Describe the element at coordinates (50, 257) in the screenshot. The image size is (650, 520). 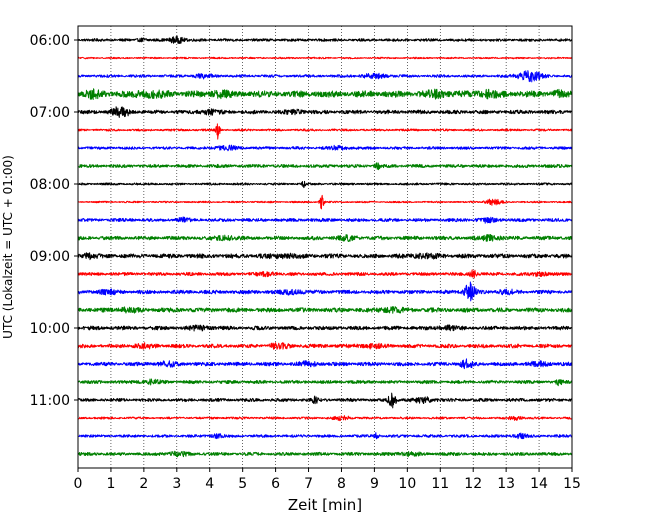
I see `y-tick-label: 09:00` at that location.